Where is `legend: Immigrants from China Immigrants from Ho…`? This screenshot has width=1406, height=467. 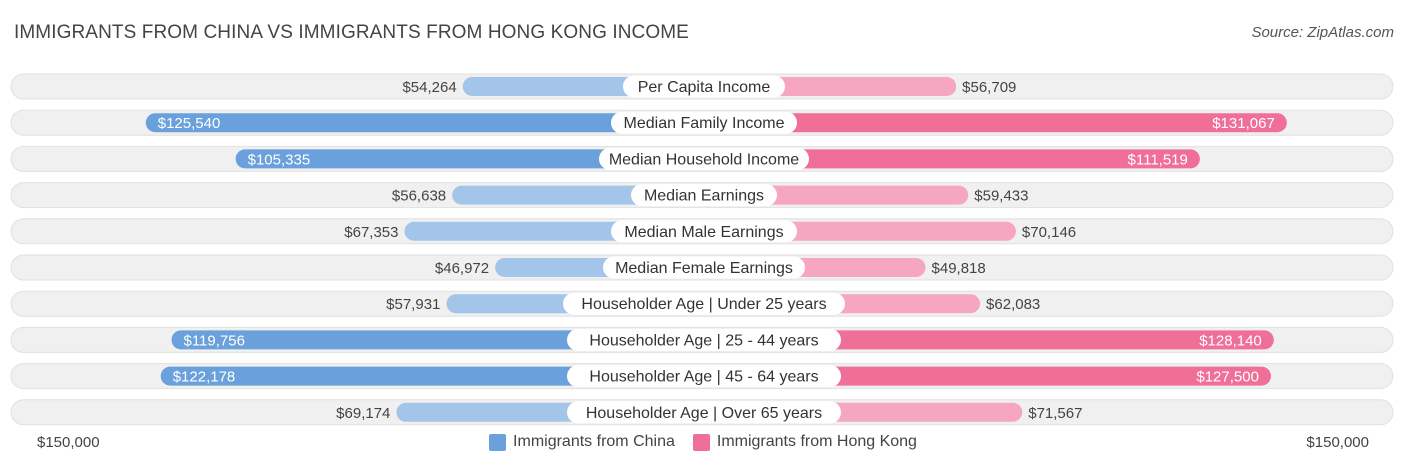
legend: Immigrants from China Immigrants from Ho… is located at coordinates (703, 442).